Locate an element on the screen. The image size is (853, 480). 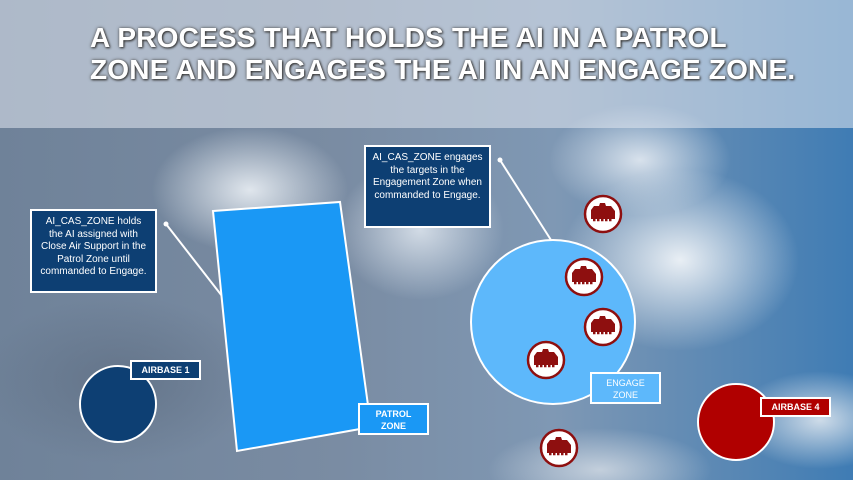
engage-connector is located at coordinates (525, 200).